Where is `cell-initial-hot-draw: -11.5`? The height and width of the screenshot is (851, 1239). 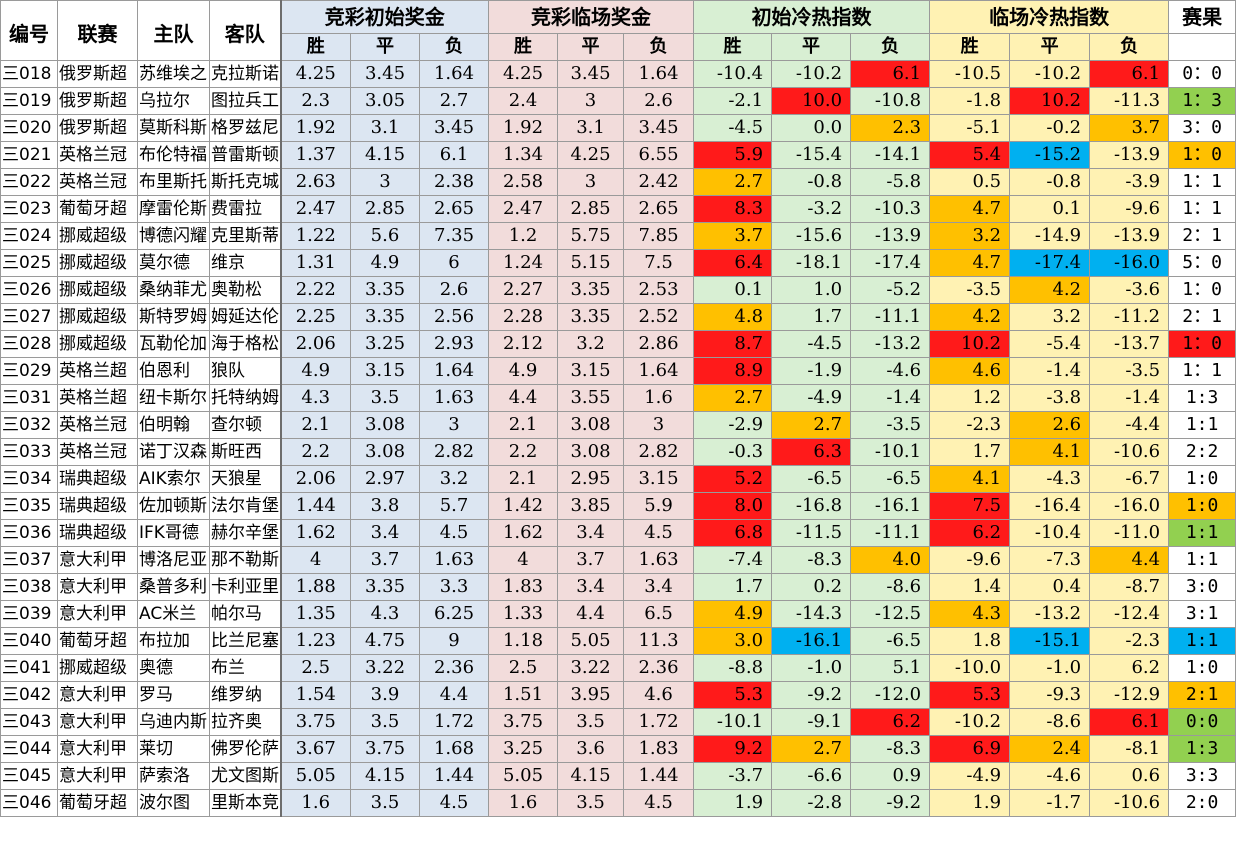 cell-initial-hot-draw: -11.5 is located at coordinates (811, 533).